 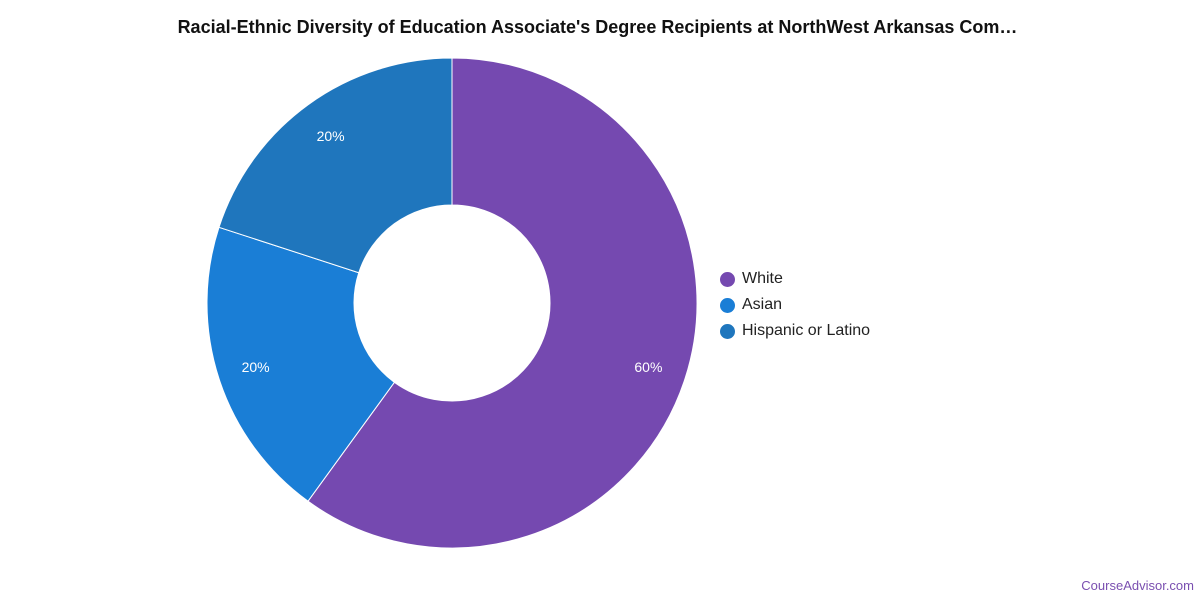 I want to click on legend-label-white: White, so click(x=762, y=278).